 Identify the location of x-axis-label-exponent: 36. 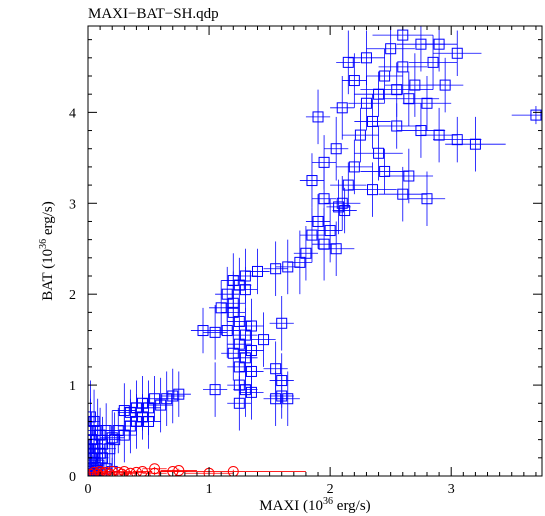
(328, 501).